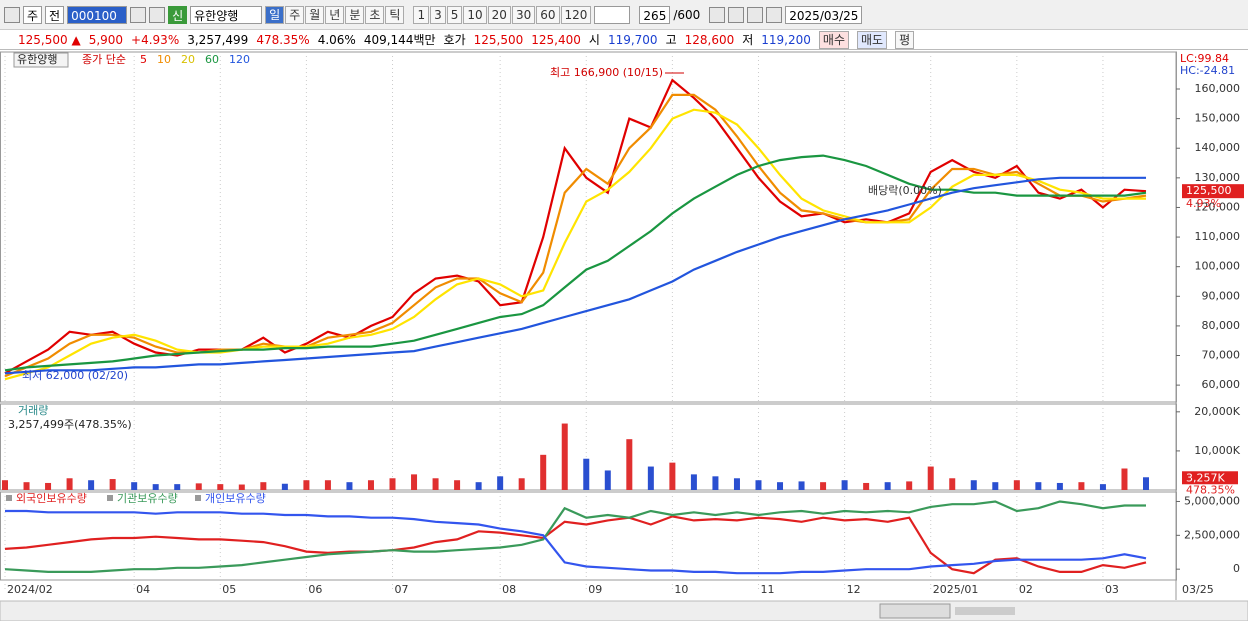  I want to click on interval-button: 30, so click(523, 14).